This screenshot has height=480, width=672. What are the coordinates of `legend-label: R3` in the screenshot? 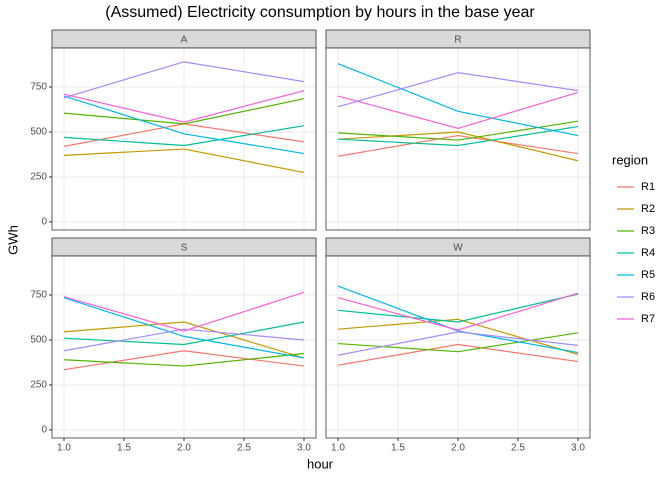 It's located at (648, 231).